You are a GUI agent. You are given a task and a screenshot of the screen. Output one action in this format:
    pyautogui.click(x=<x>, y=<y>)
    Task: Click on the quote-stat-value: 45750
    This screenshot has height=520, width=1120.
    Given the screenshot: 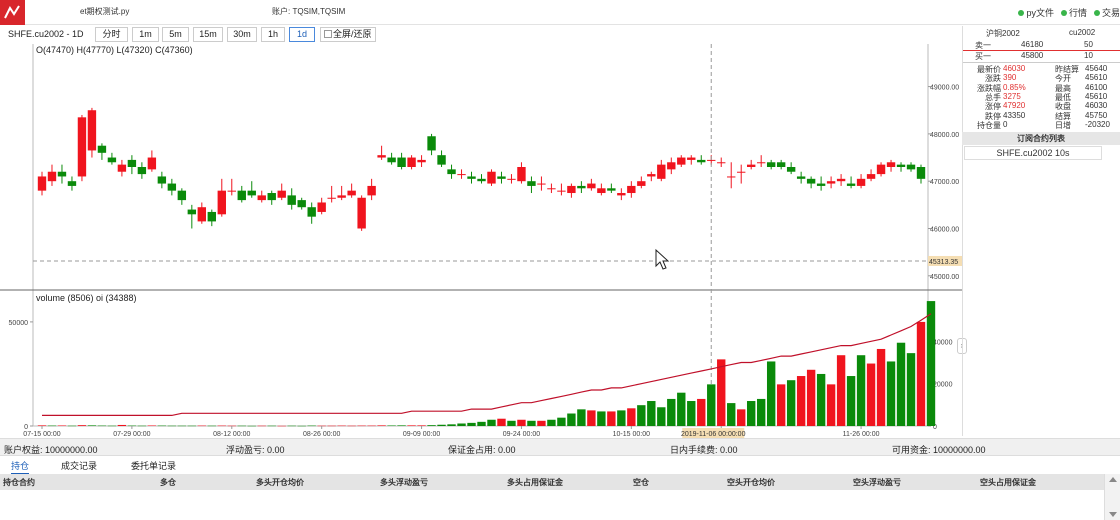 What is the action you would take?
    pyautogui.click(x=1096, y=115)
    